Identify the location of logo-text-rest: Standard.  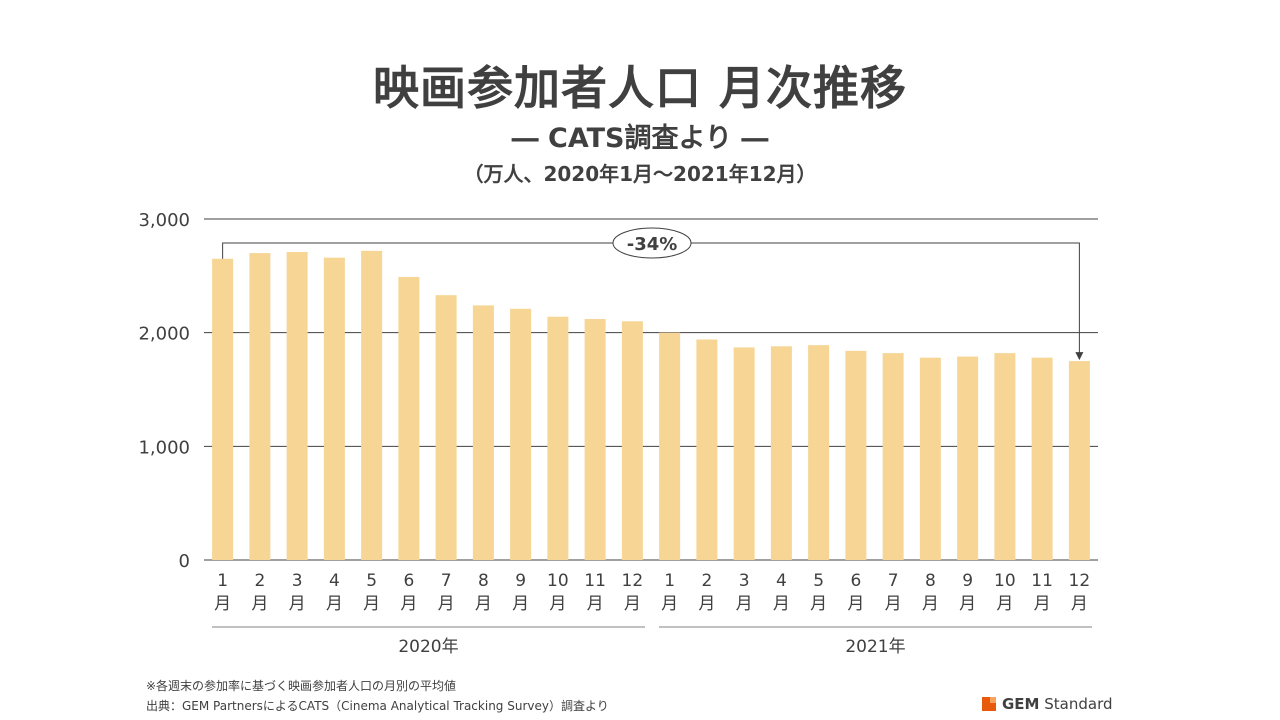
(1076, 704).